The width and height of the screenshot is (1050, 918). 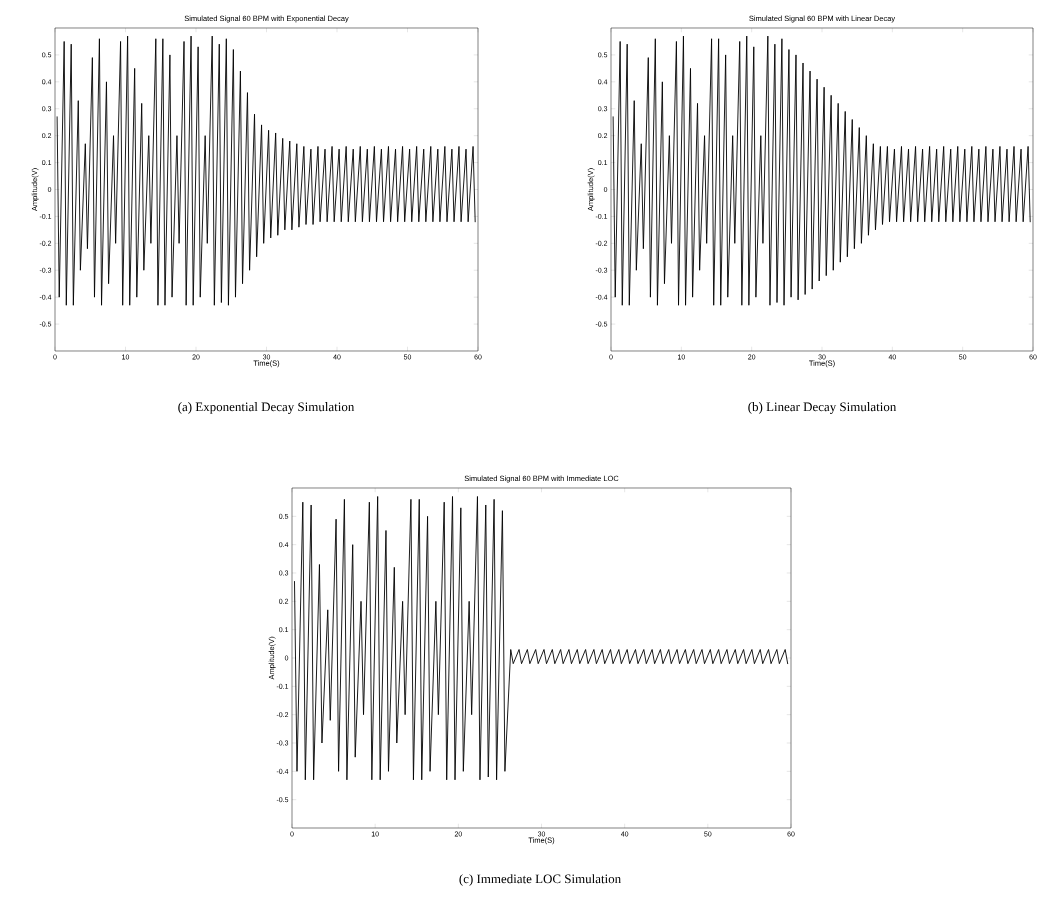 I want to click on text: (b) Linear Decay Simulation, so click(x=822, y=408).